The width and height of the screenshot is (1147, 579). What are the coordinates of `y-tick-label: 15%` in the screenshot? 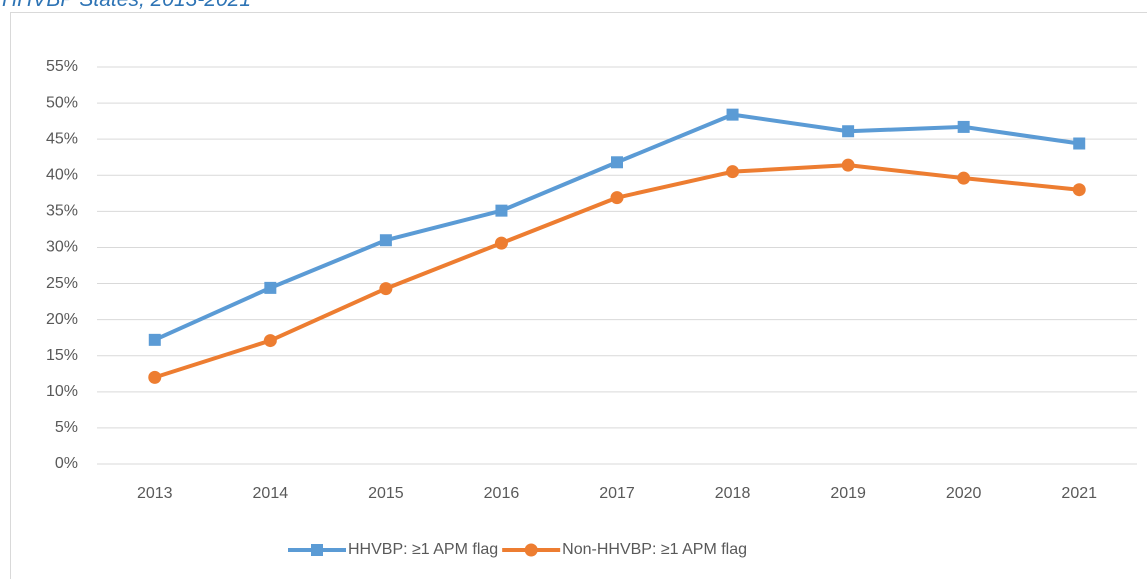 It's located at (62, 355).